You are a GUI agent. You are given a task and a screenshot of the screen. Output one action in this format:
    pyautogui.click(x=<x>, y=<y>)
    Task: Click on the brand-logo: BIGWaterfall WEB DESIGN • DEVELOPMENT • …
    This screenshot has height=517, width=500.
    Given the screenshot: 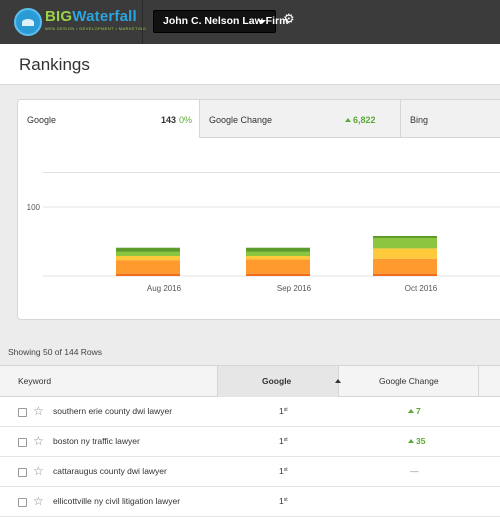 What is the action you would take?
    pyautogui.click(x=80, y=22)
    